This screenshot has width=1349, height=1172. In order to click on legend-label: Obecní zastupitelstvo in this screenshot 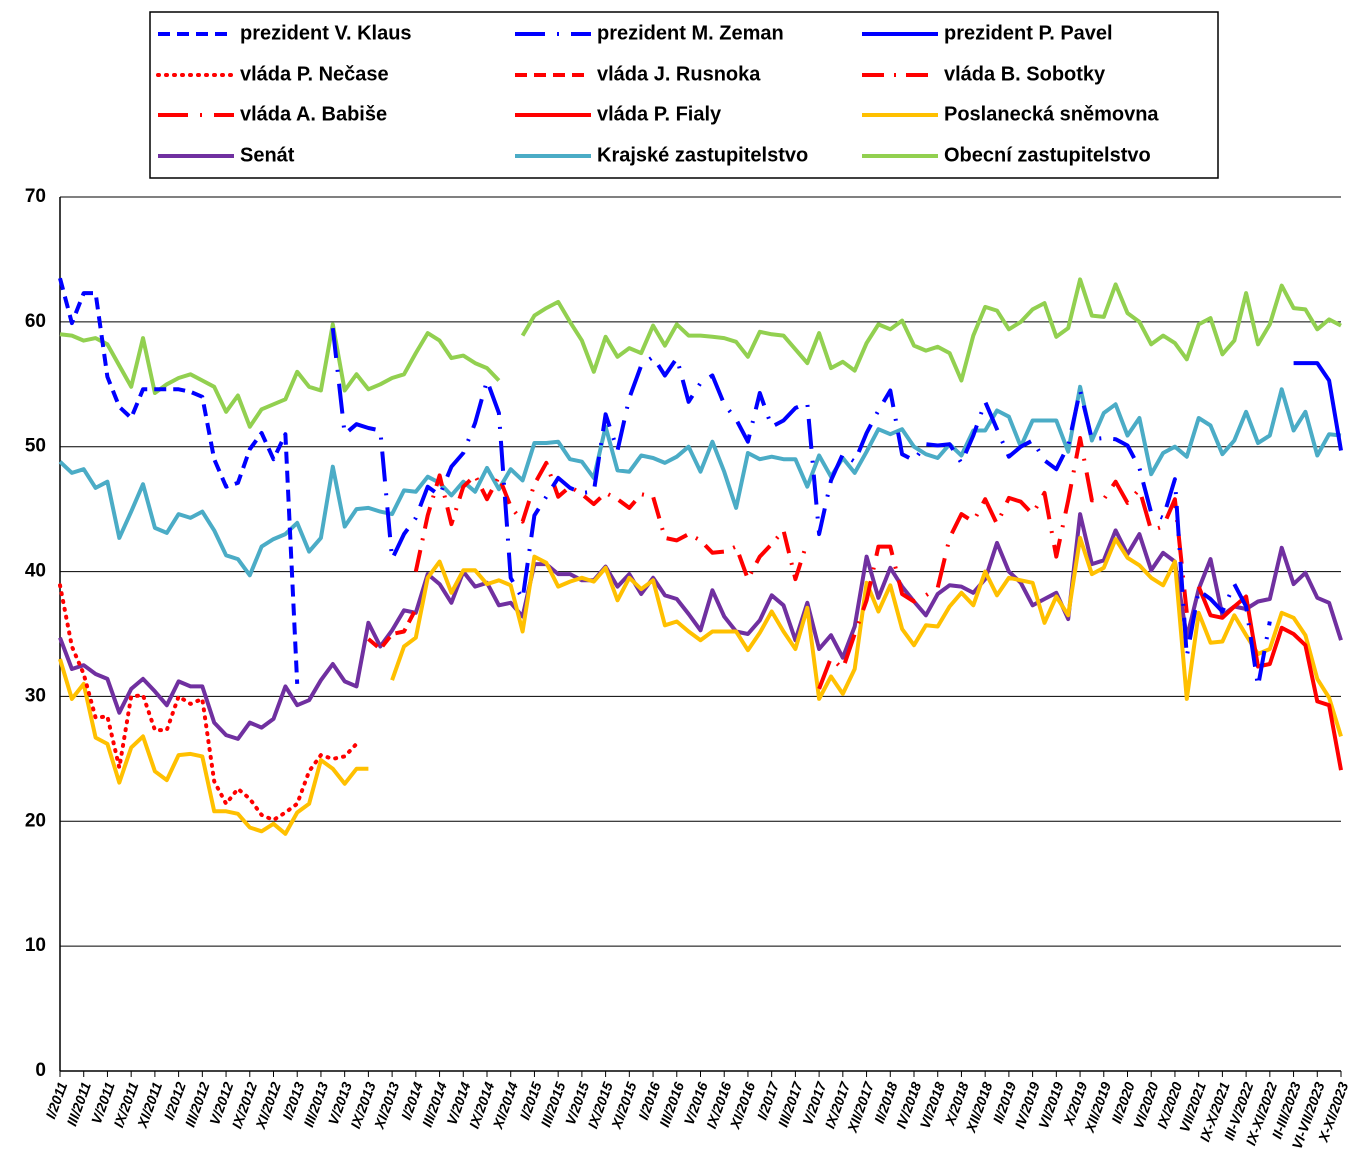, I will do `click(1047, 155)`.